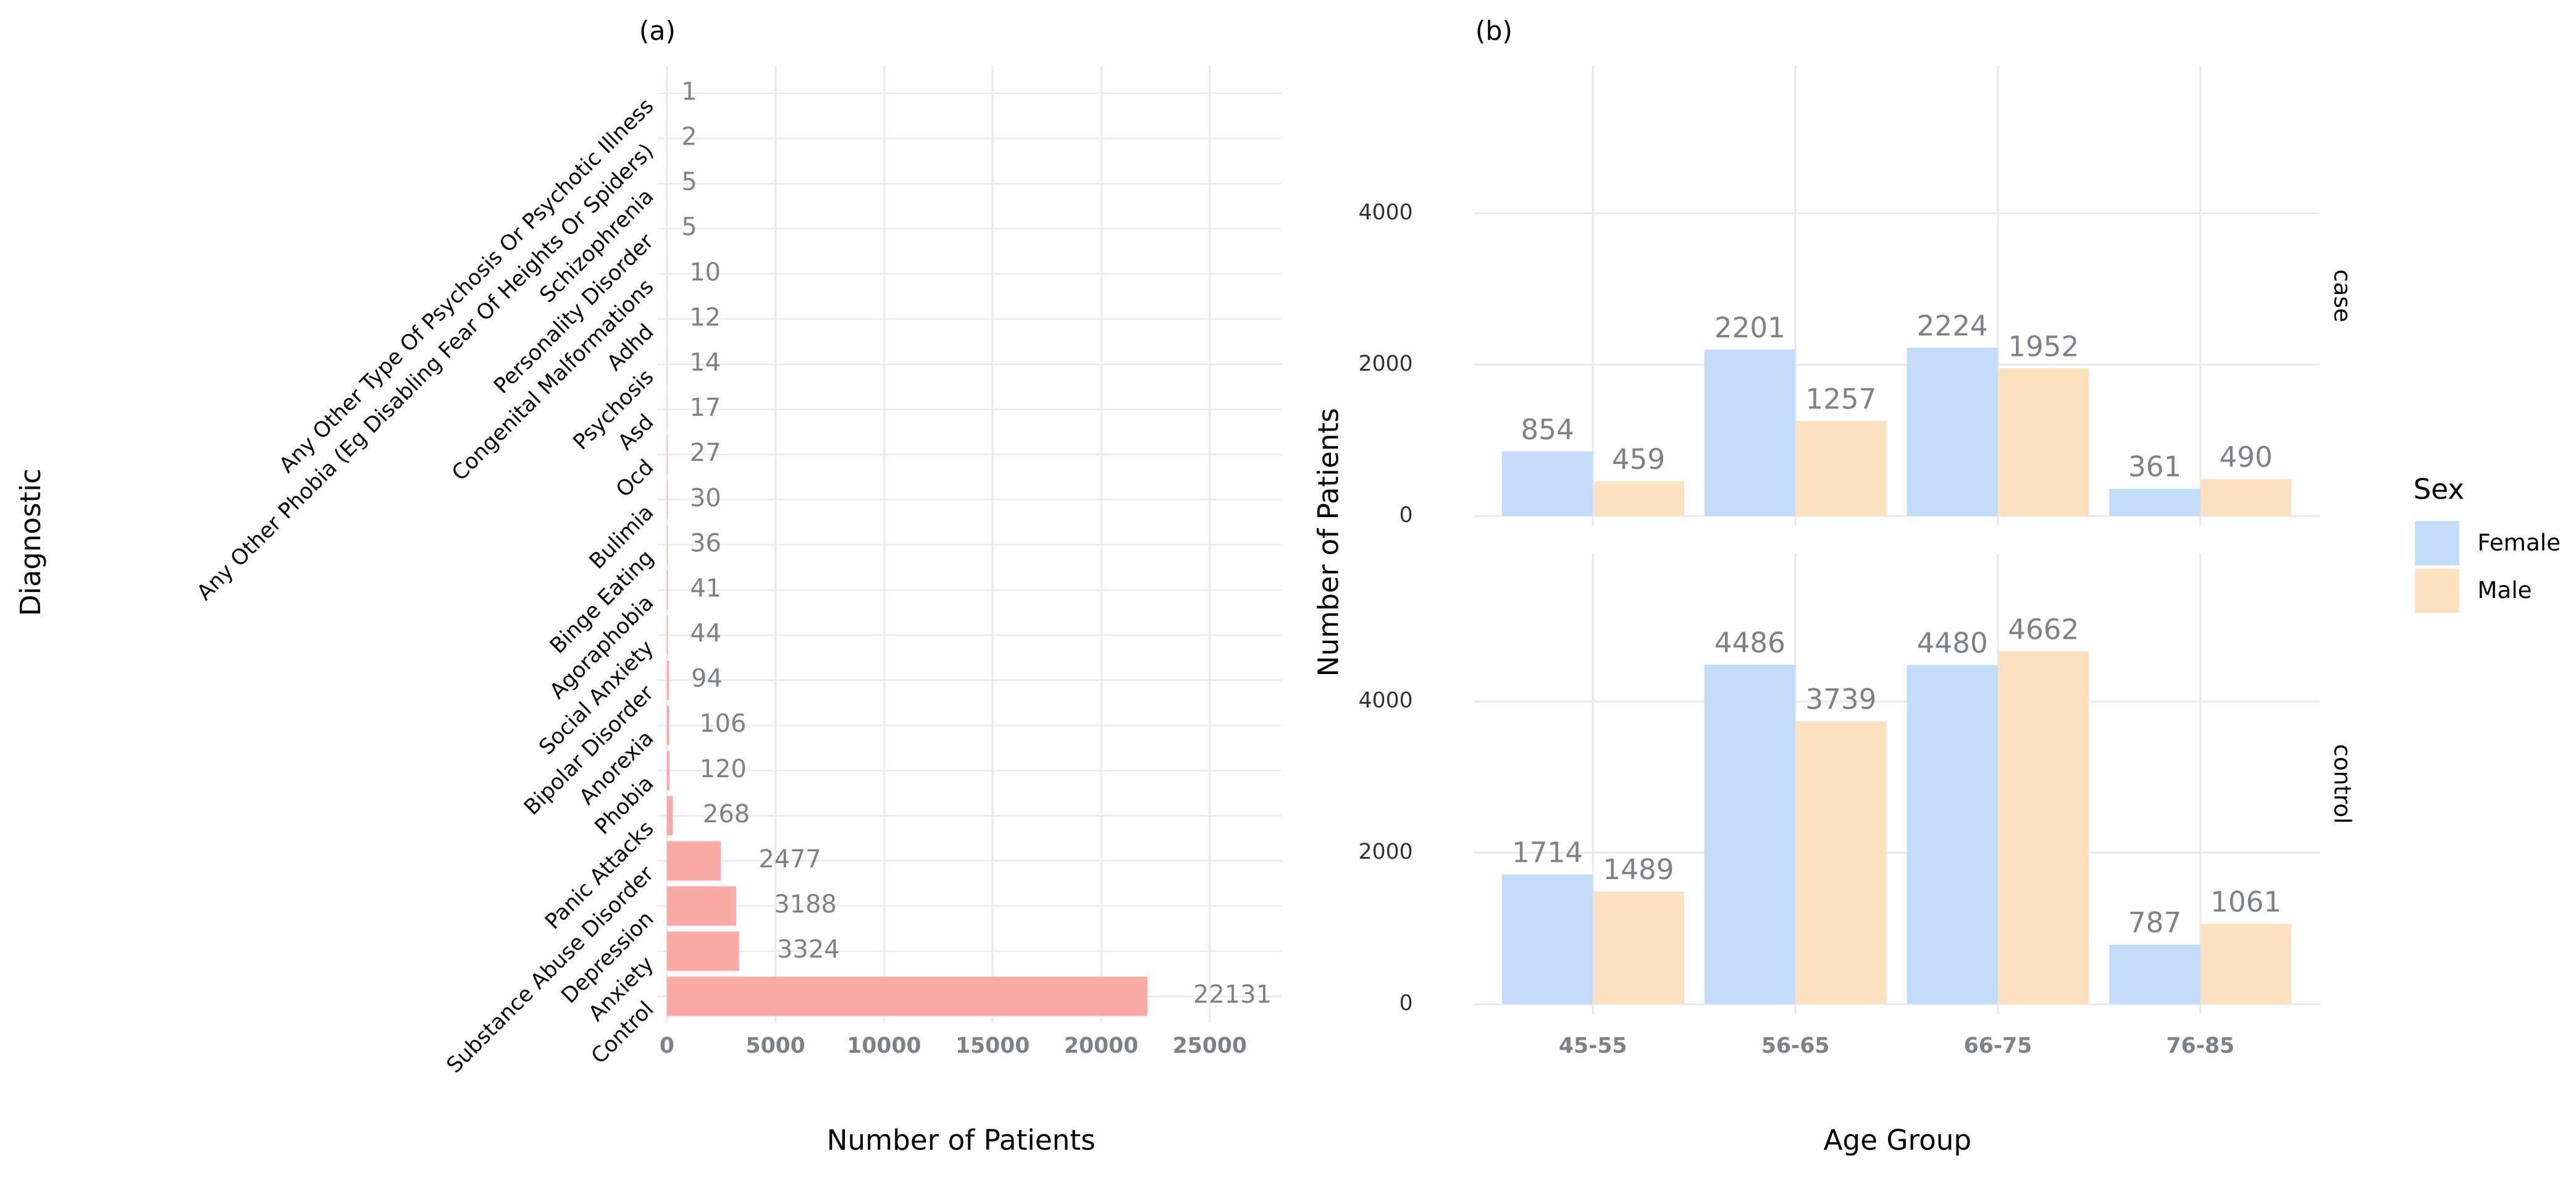  Describe the element at coordinates (707, 679) in the screenshot. I see `value-label: 94` at that location.